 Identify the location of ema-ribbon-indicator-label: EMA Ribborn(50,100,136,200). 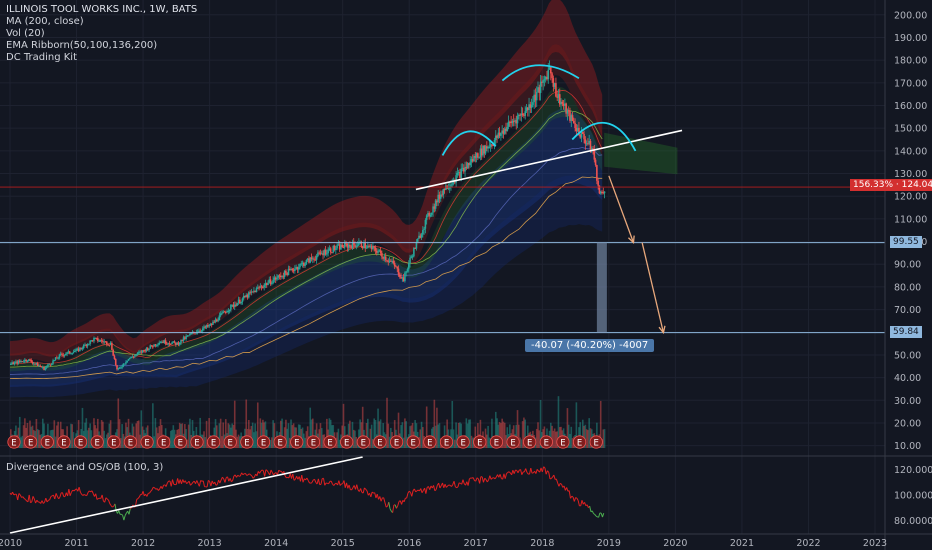
(82, 45).